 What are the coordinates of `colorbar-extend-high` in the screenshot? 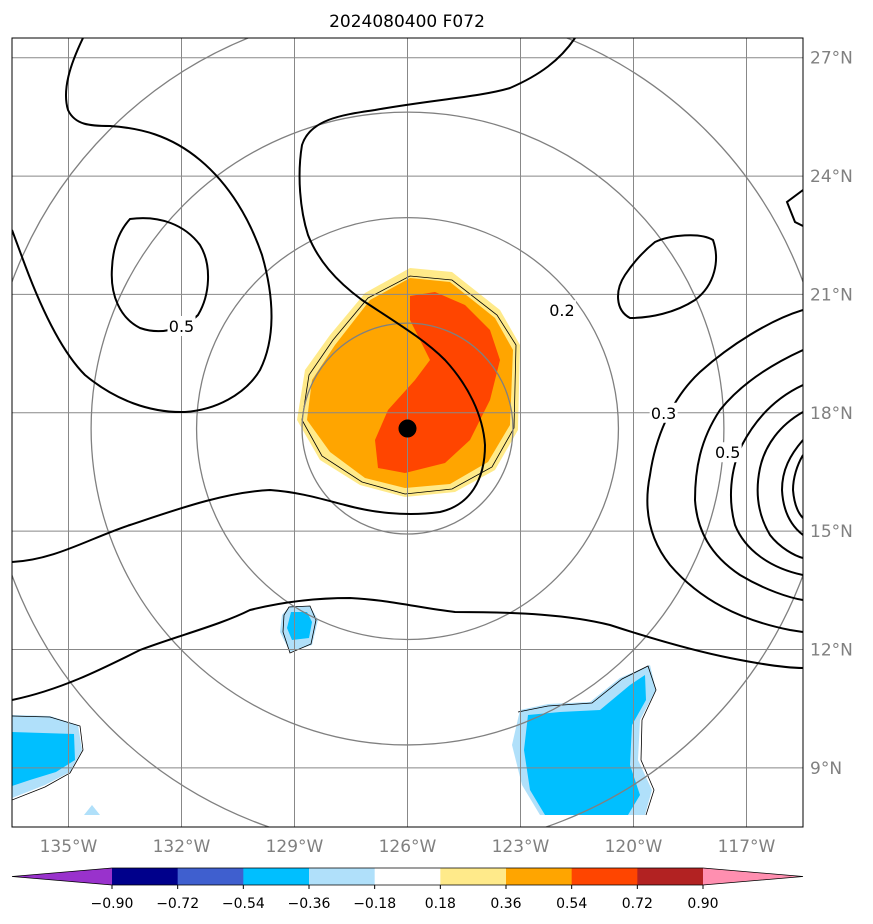 It's located at (753, 876).